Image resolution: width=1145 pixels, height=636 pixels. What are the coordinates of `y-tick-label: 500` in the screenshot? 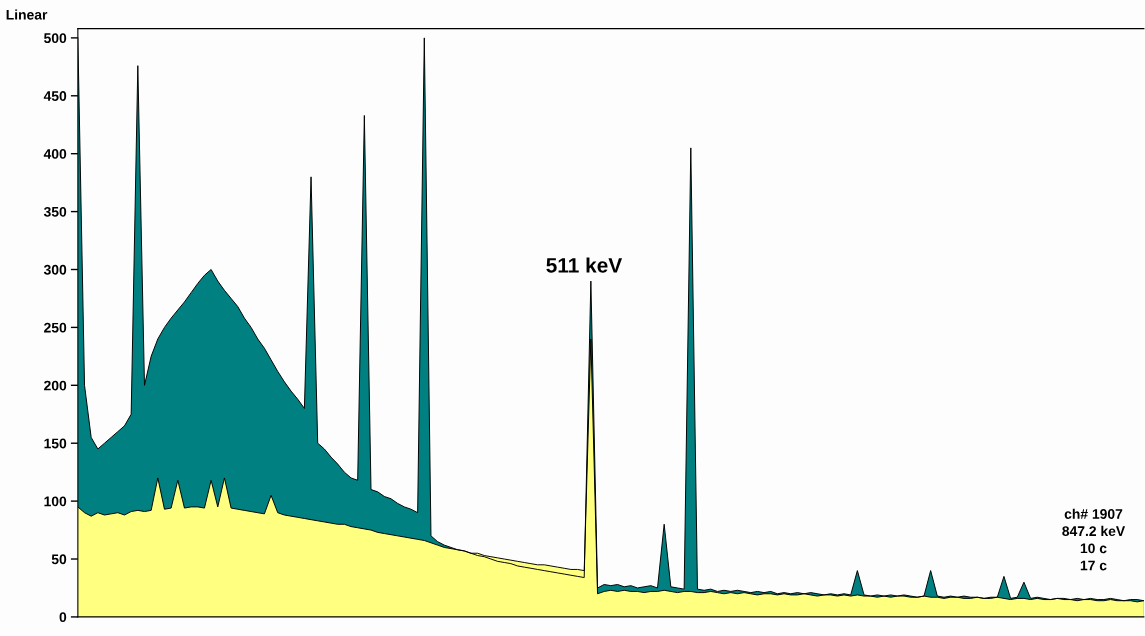 It's located at (55, 38).